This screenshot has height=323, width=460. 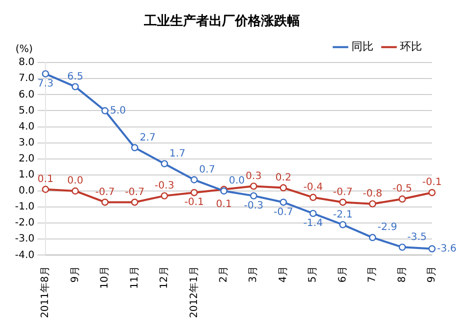 What do you see at coordinates (343, 214) in the screenshot?
I see `data-label: -2.1` at bounding box center [343, 214].